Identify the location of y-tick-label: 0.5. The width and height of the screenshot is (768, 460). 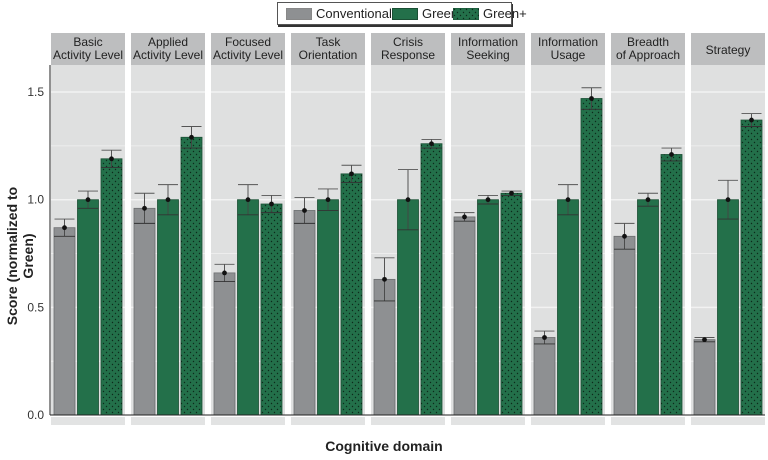
(35, 307).